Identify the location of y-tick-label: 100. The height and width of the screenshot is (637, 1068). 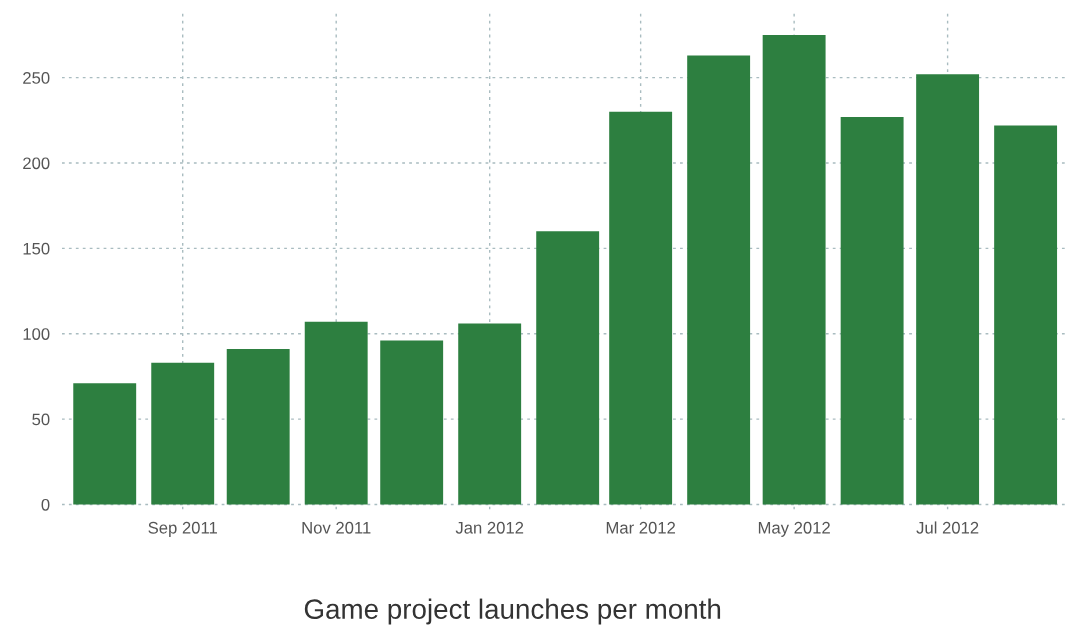
(36, 334).